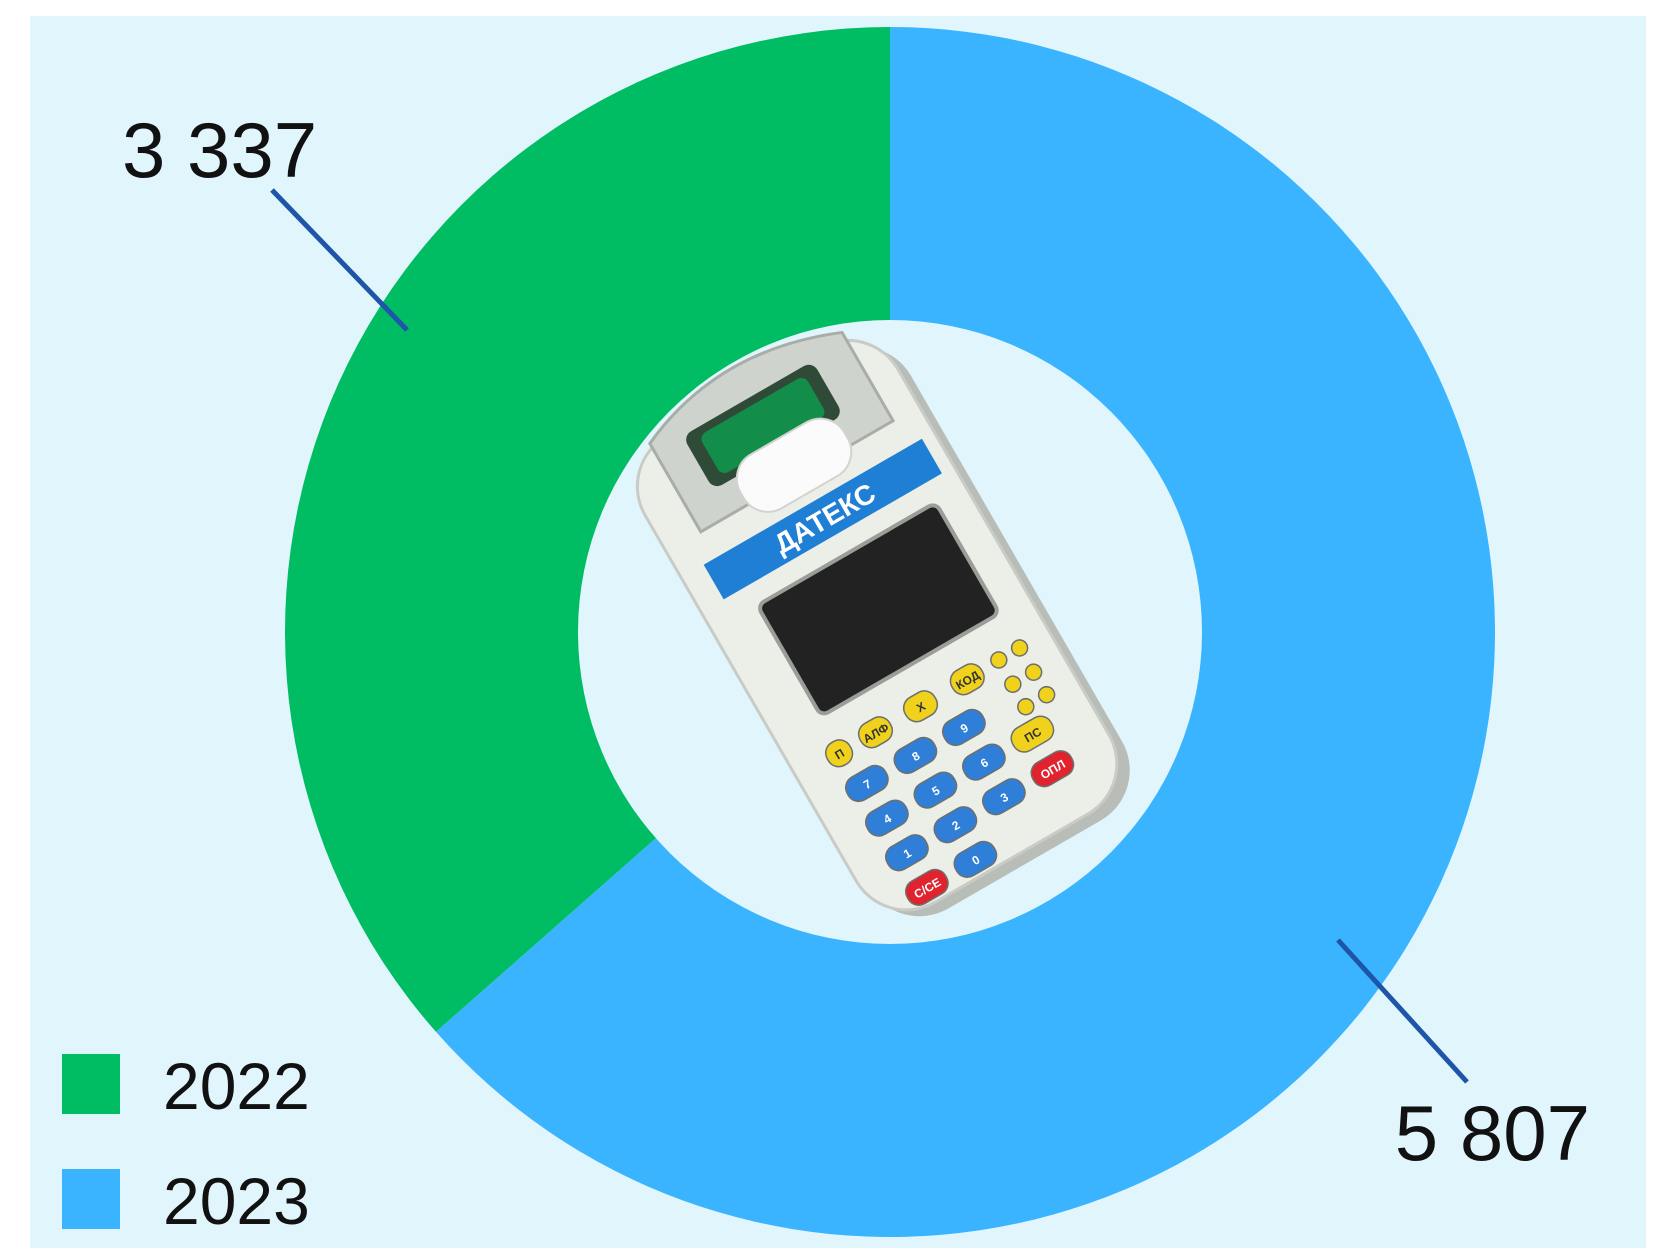 This screenshot has height=1250, width=1660. What do you see at coordinates (236, 1086) in the screenshot?
I see `legend-label-2022: 2022` at bounding box center [236, 1086].